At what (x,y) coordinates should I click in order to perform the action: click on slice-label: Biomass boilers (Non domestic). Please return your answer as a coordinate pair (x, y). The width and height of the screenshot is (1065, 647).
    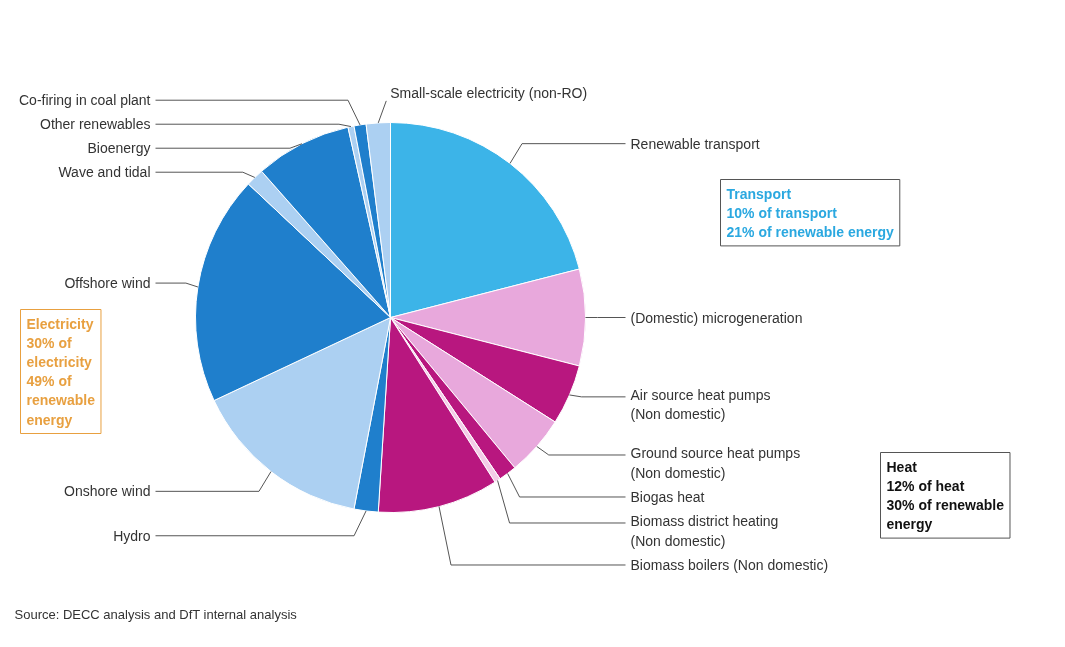
    Looking at the image, I should click on (729, 564).